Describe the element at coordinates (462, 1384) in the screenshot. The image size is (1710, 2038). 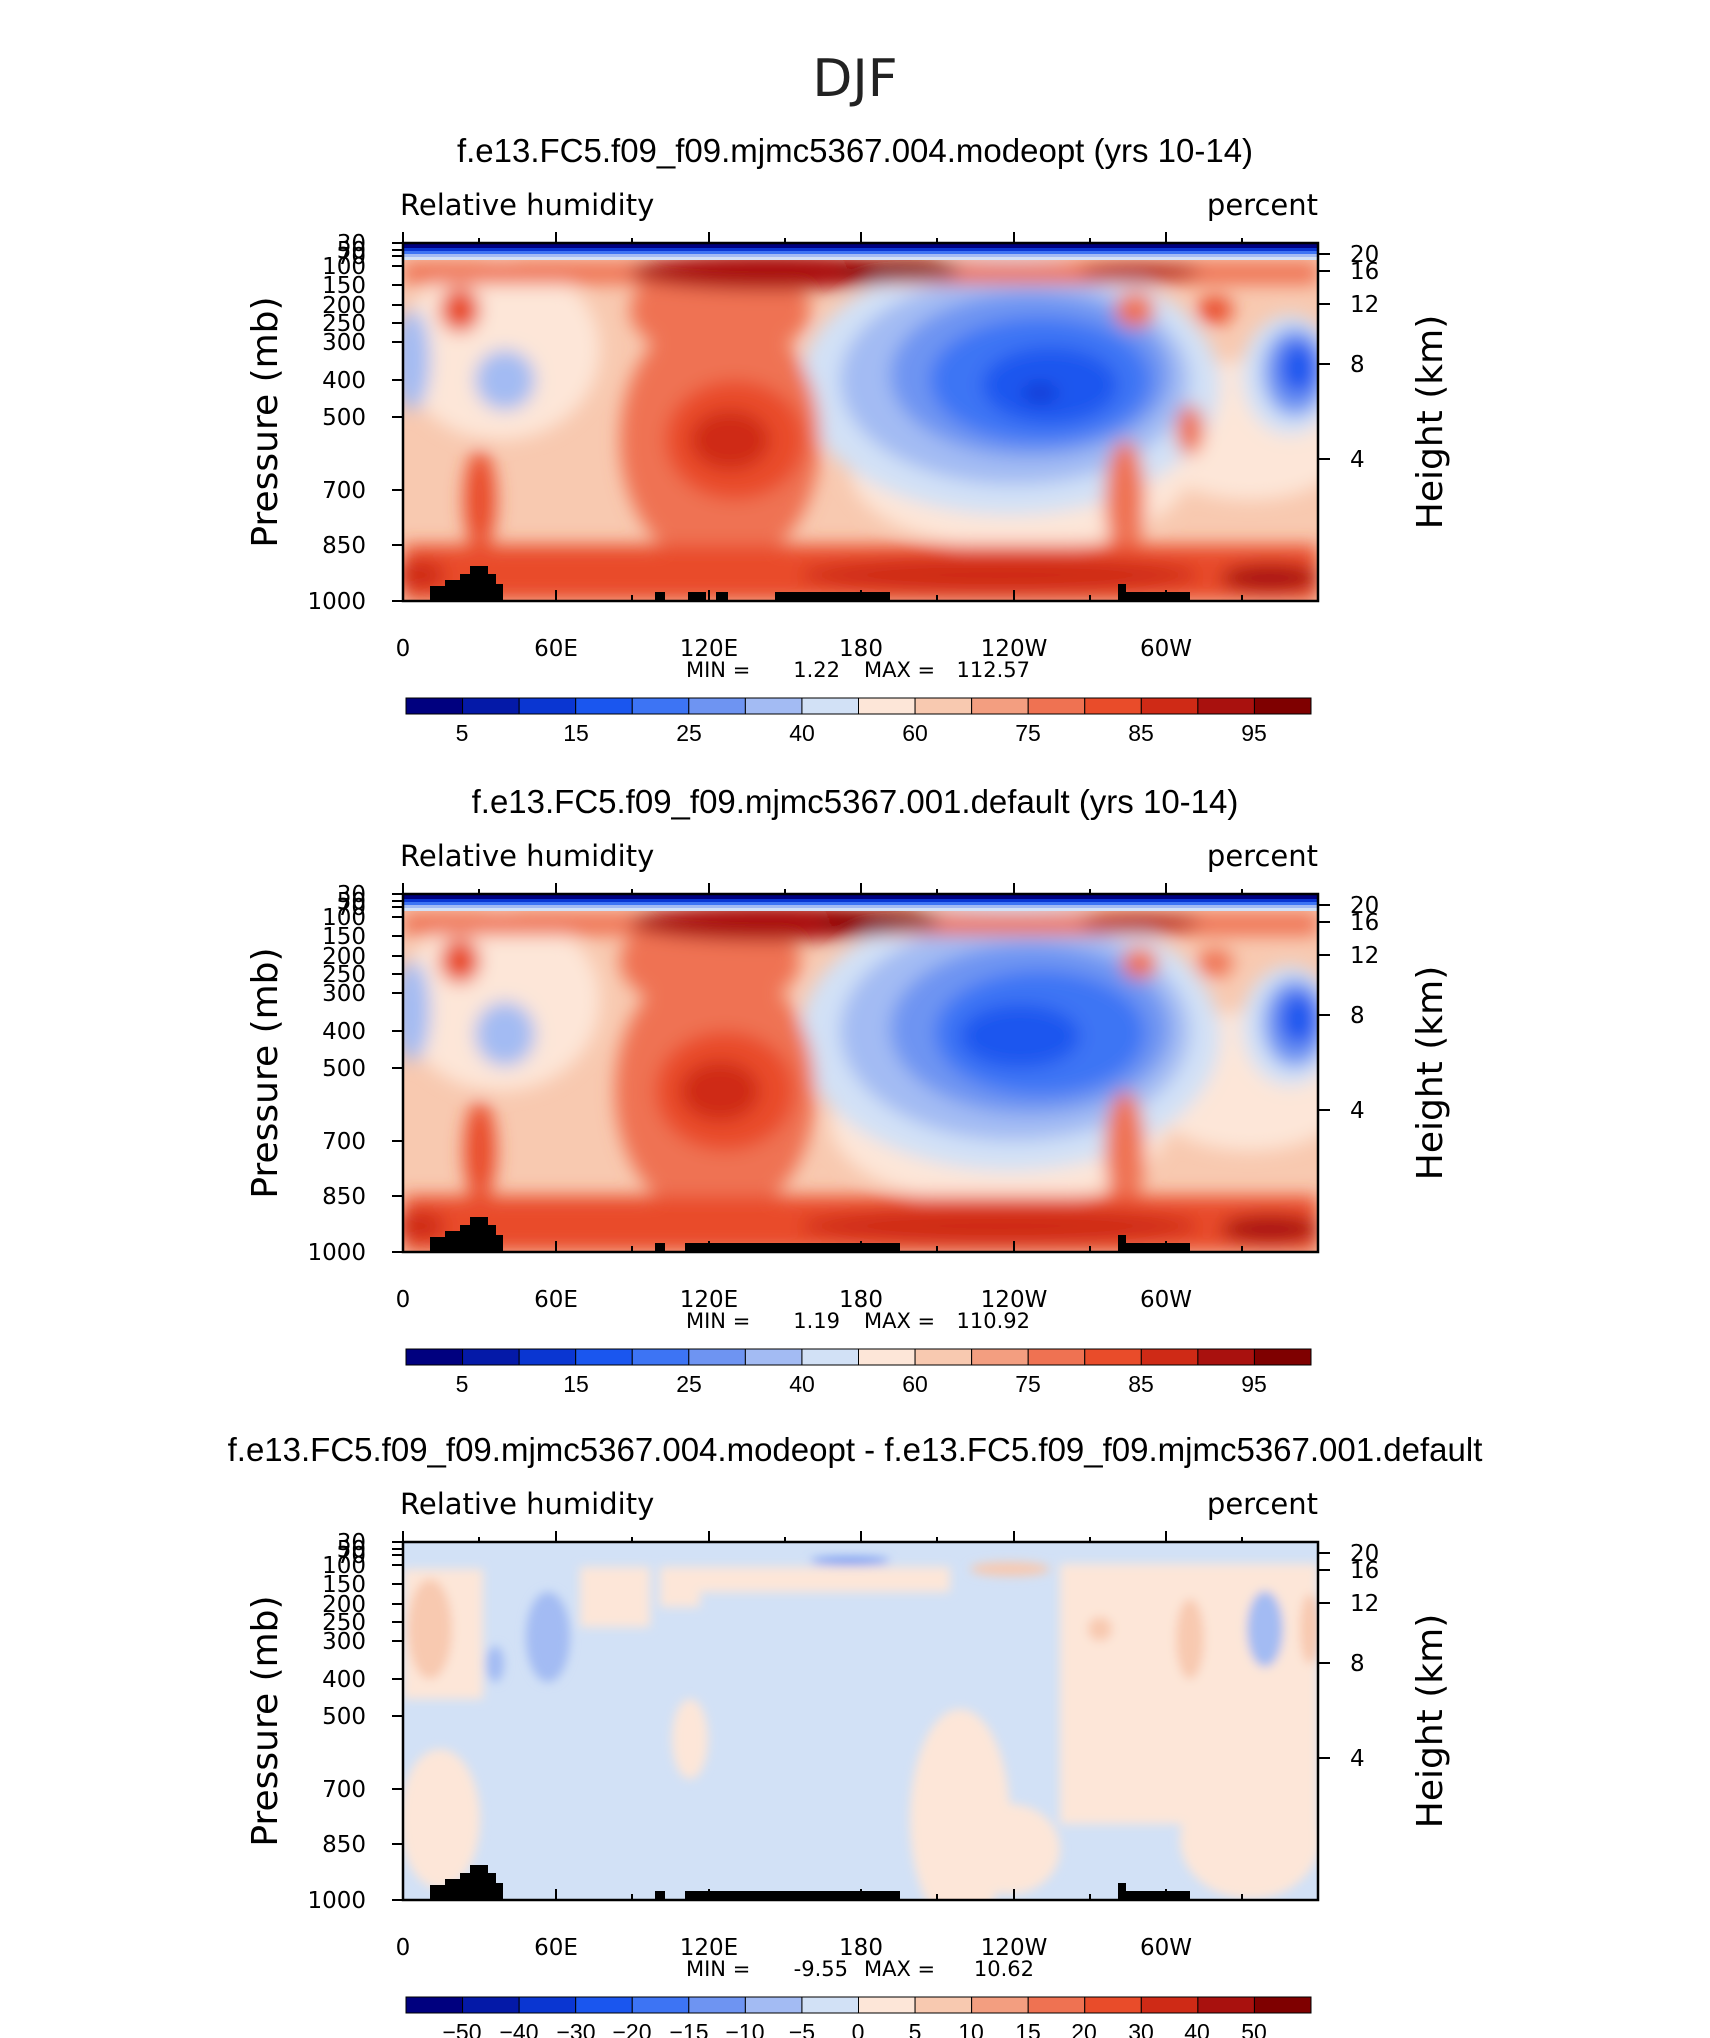
I see `colorbar-label: 5` at that location.